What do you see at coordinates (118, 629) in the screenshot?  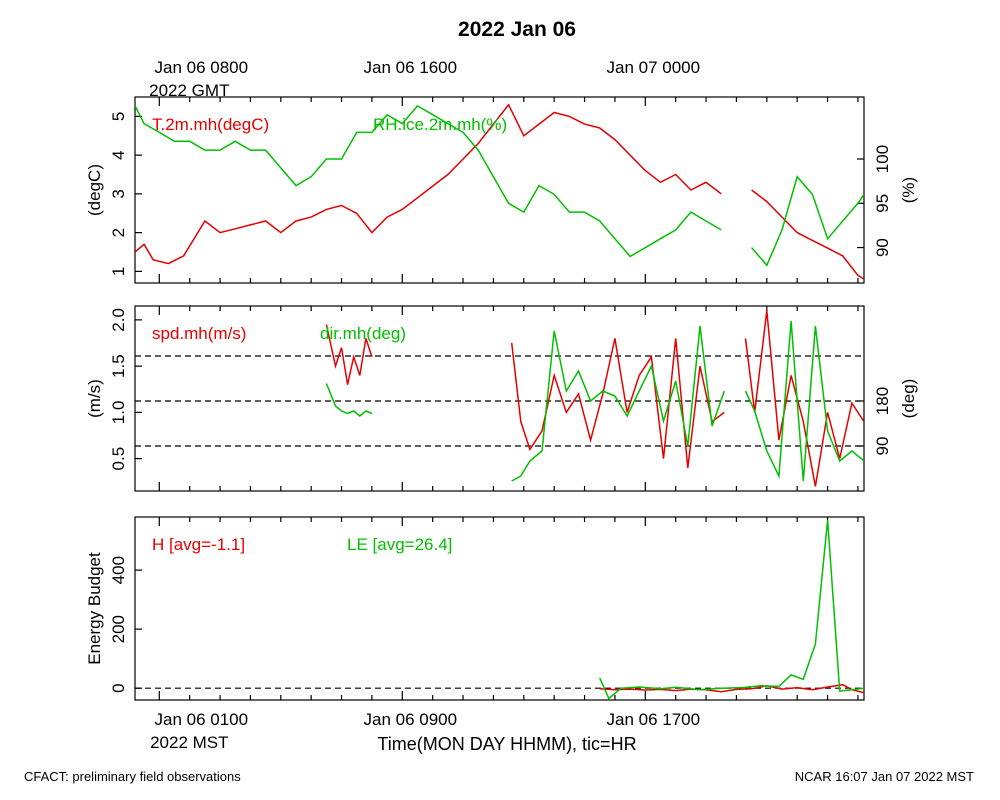 I see `y-left-tick-label: 200` at bounding box center [118, 629].